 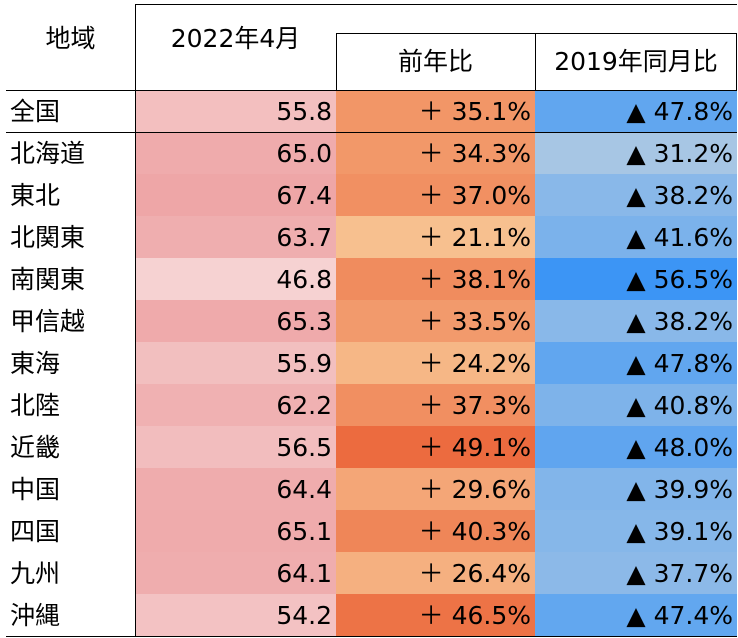 What do you see at coordinates (235, 531) in the screenshot?
I see `value-cell: 65.1` at bounding box center [235, 531].